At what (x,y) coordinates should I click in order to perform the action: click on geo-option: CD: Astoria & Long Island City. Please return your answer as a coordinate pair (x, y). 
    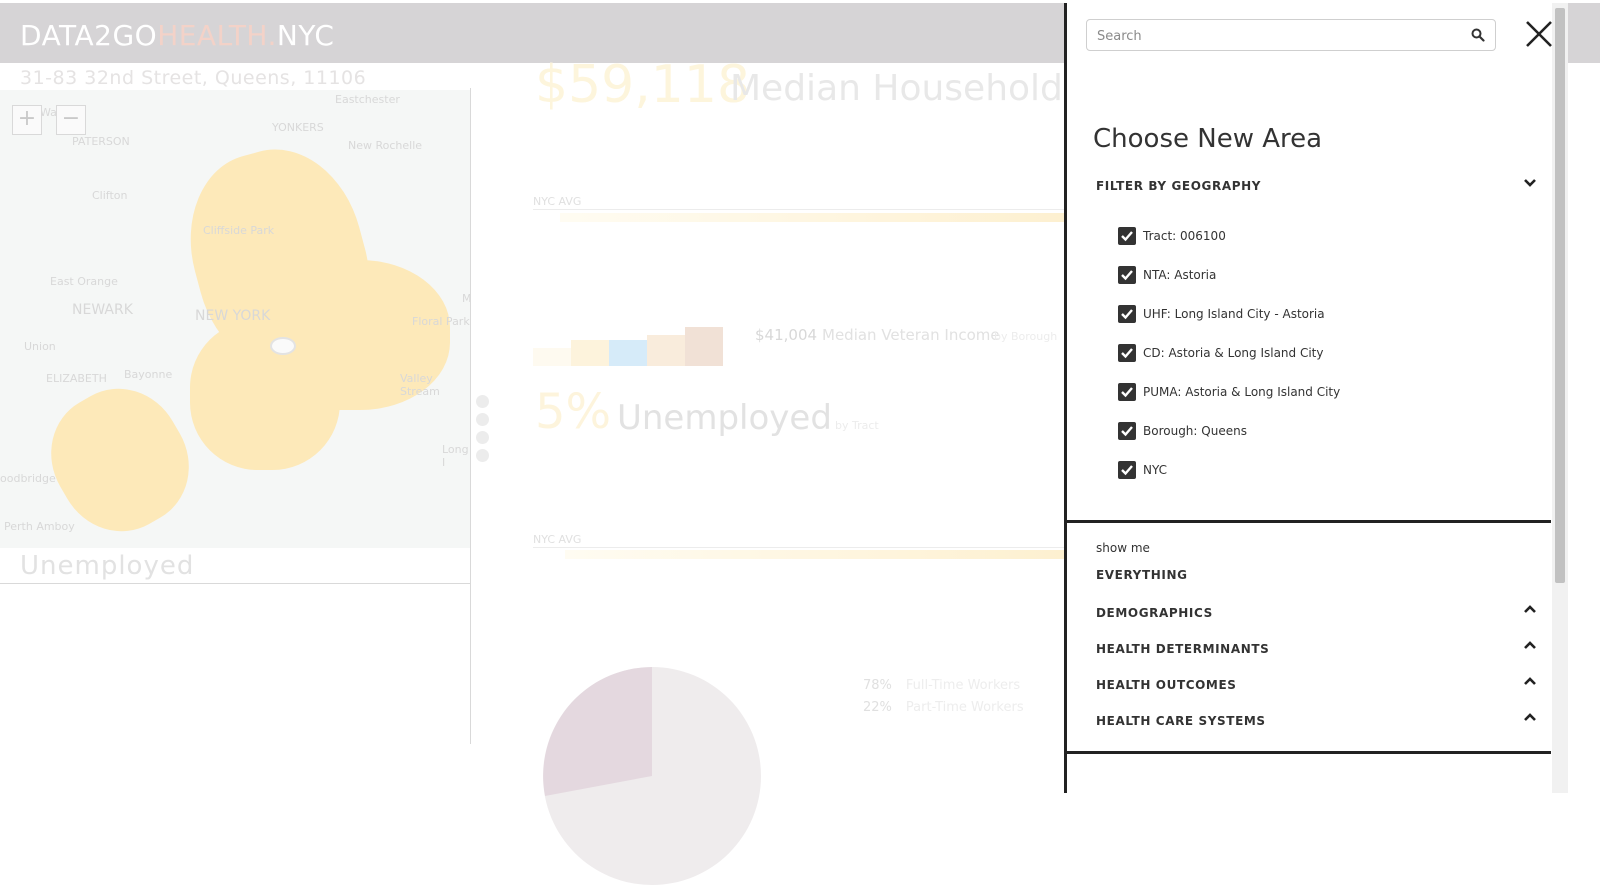
    Looking at the image, I should click on (1220, 353).